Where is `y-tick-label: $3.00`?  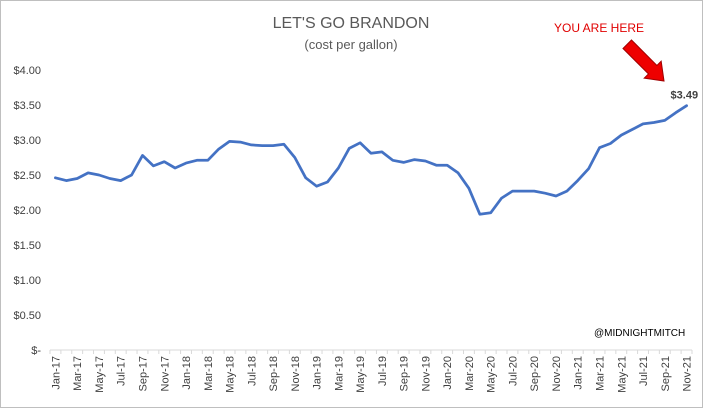 y-tick-label: $3.00 is located at coordinates (27, 141).